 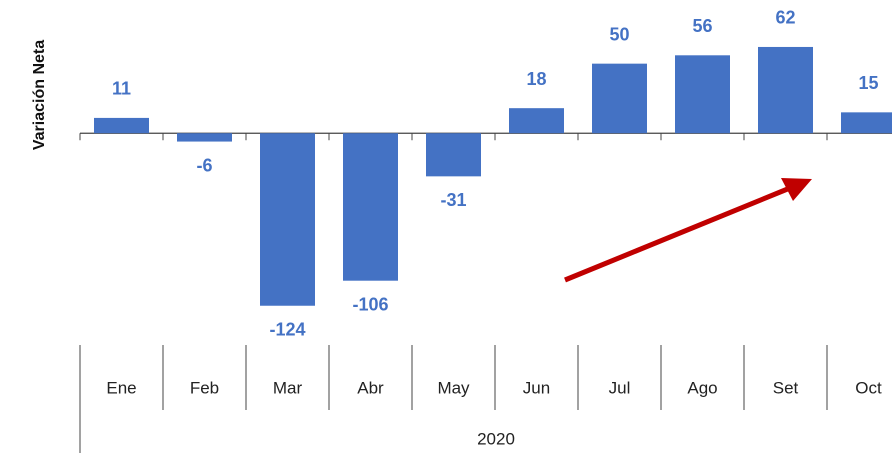 What do you see at coordinates (287, 329) in the screenshot?
I see `value-label: -124` at bounding box center [287, 329].